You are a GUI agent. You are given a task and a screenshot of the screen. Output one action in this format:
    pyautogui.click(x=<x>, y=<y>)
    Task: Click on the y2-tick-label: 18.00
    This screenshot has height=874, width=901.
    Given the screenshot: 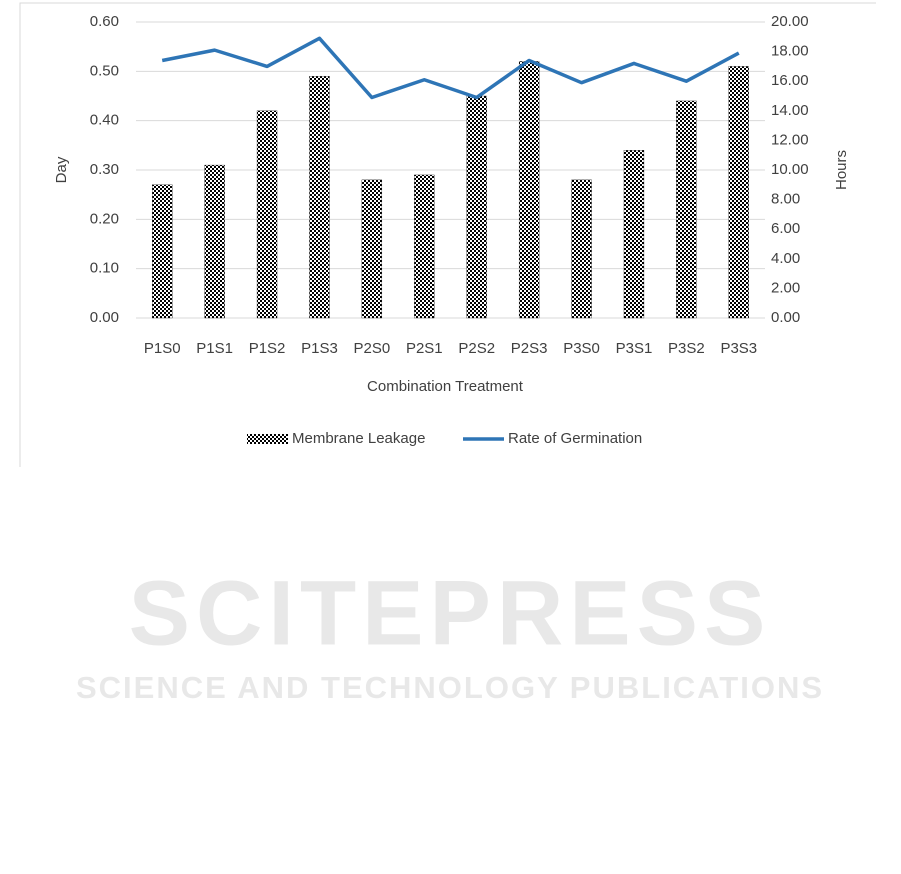 What is the action you would take?
    pyautogui.click(x=790, y=51)
    